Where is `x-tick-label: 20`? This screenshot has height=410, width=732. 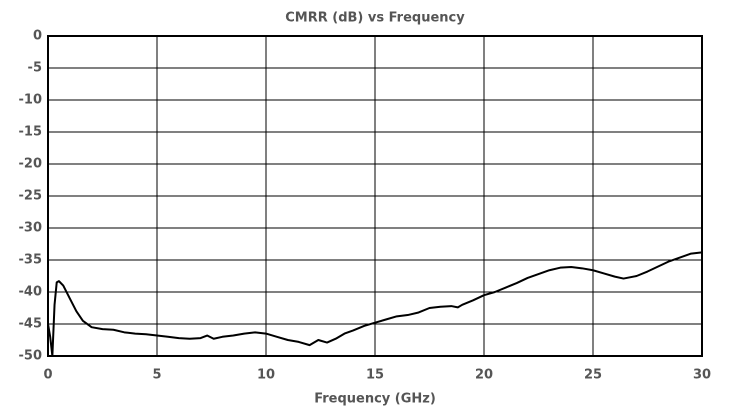
x-tick-label: 20 is located at coordinates (484, 375).